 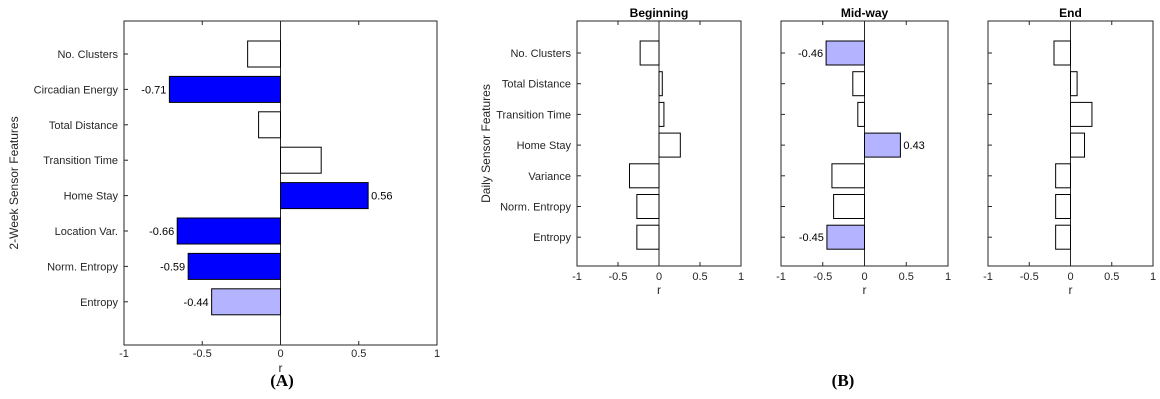 What do you see at coordinates (810, 54) in the screenshot?
I see `data-label: -0.46` at bounding box center [810, 54].